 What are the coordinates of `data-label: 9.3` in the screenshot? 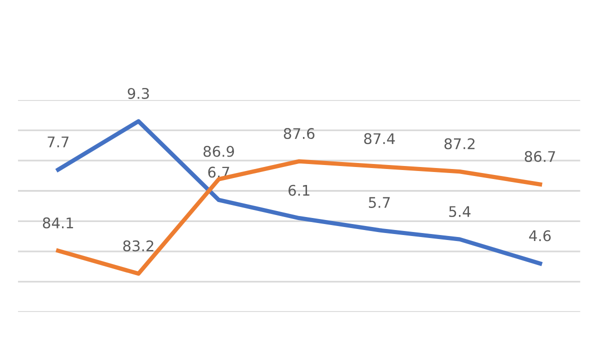 It's located at (138, 93).